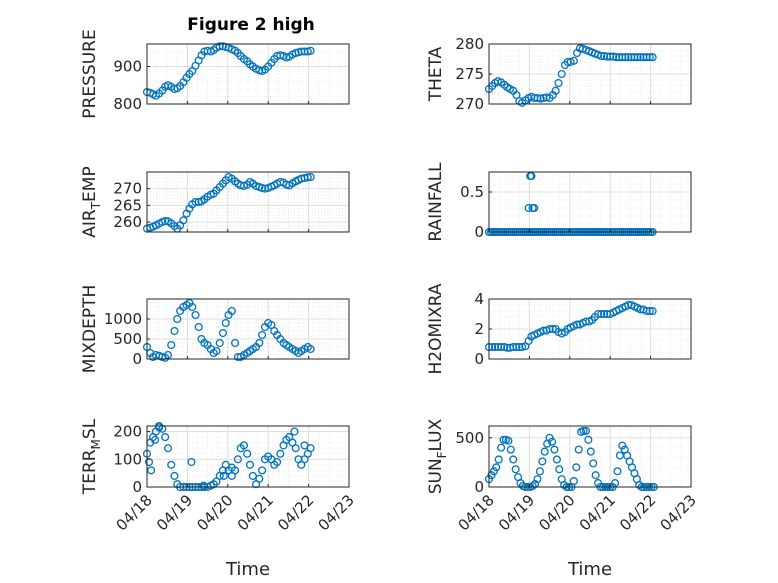 Image resolution: width=778 pixels, height=583 pixels. I want to click on y-tick-label: 0.5, so click(472, 192).